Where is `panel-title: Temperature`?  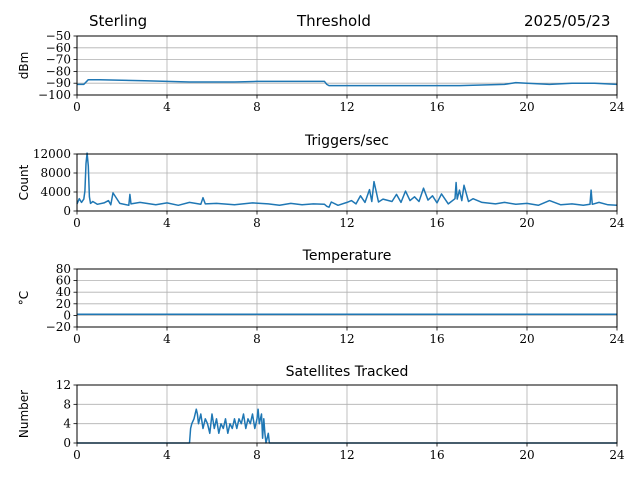 panel-title: Temperature is located at coordinates (347, 256).